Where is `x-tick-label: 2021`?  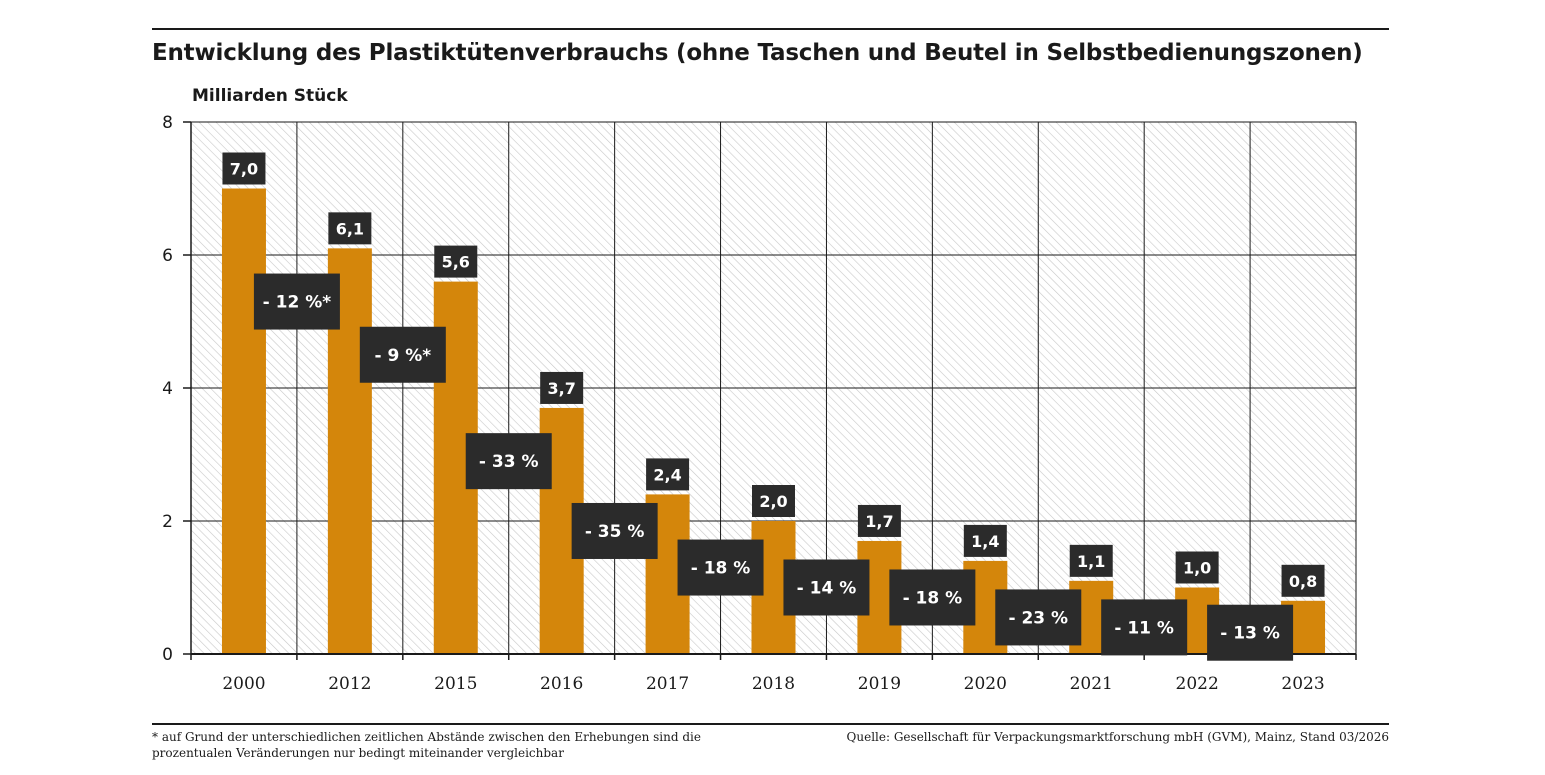
x-tick-label: 2021 is located at coordinates (1091, 684).